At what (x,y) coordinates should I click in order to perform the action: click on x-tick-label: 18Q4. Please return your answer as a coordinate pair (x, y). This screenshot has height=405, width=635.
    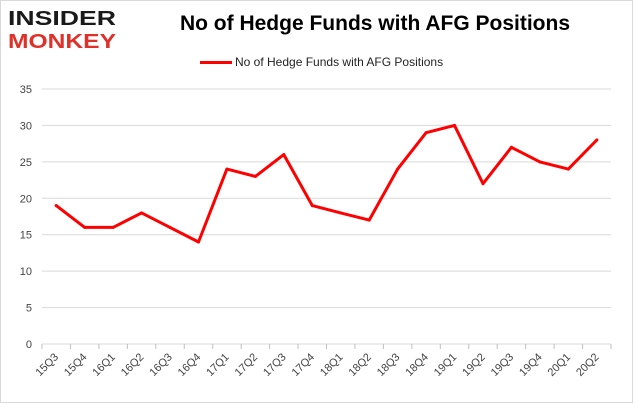
    Looking at the image, I should click on (417, 365).